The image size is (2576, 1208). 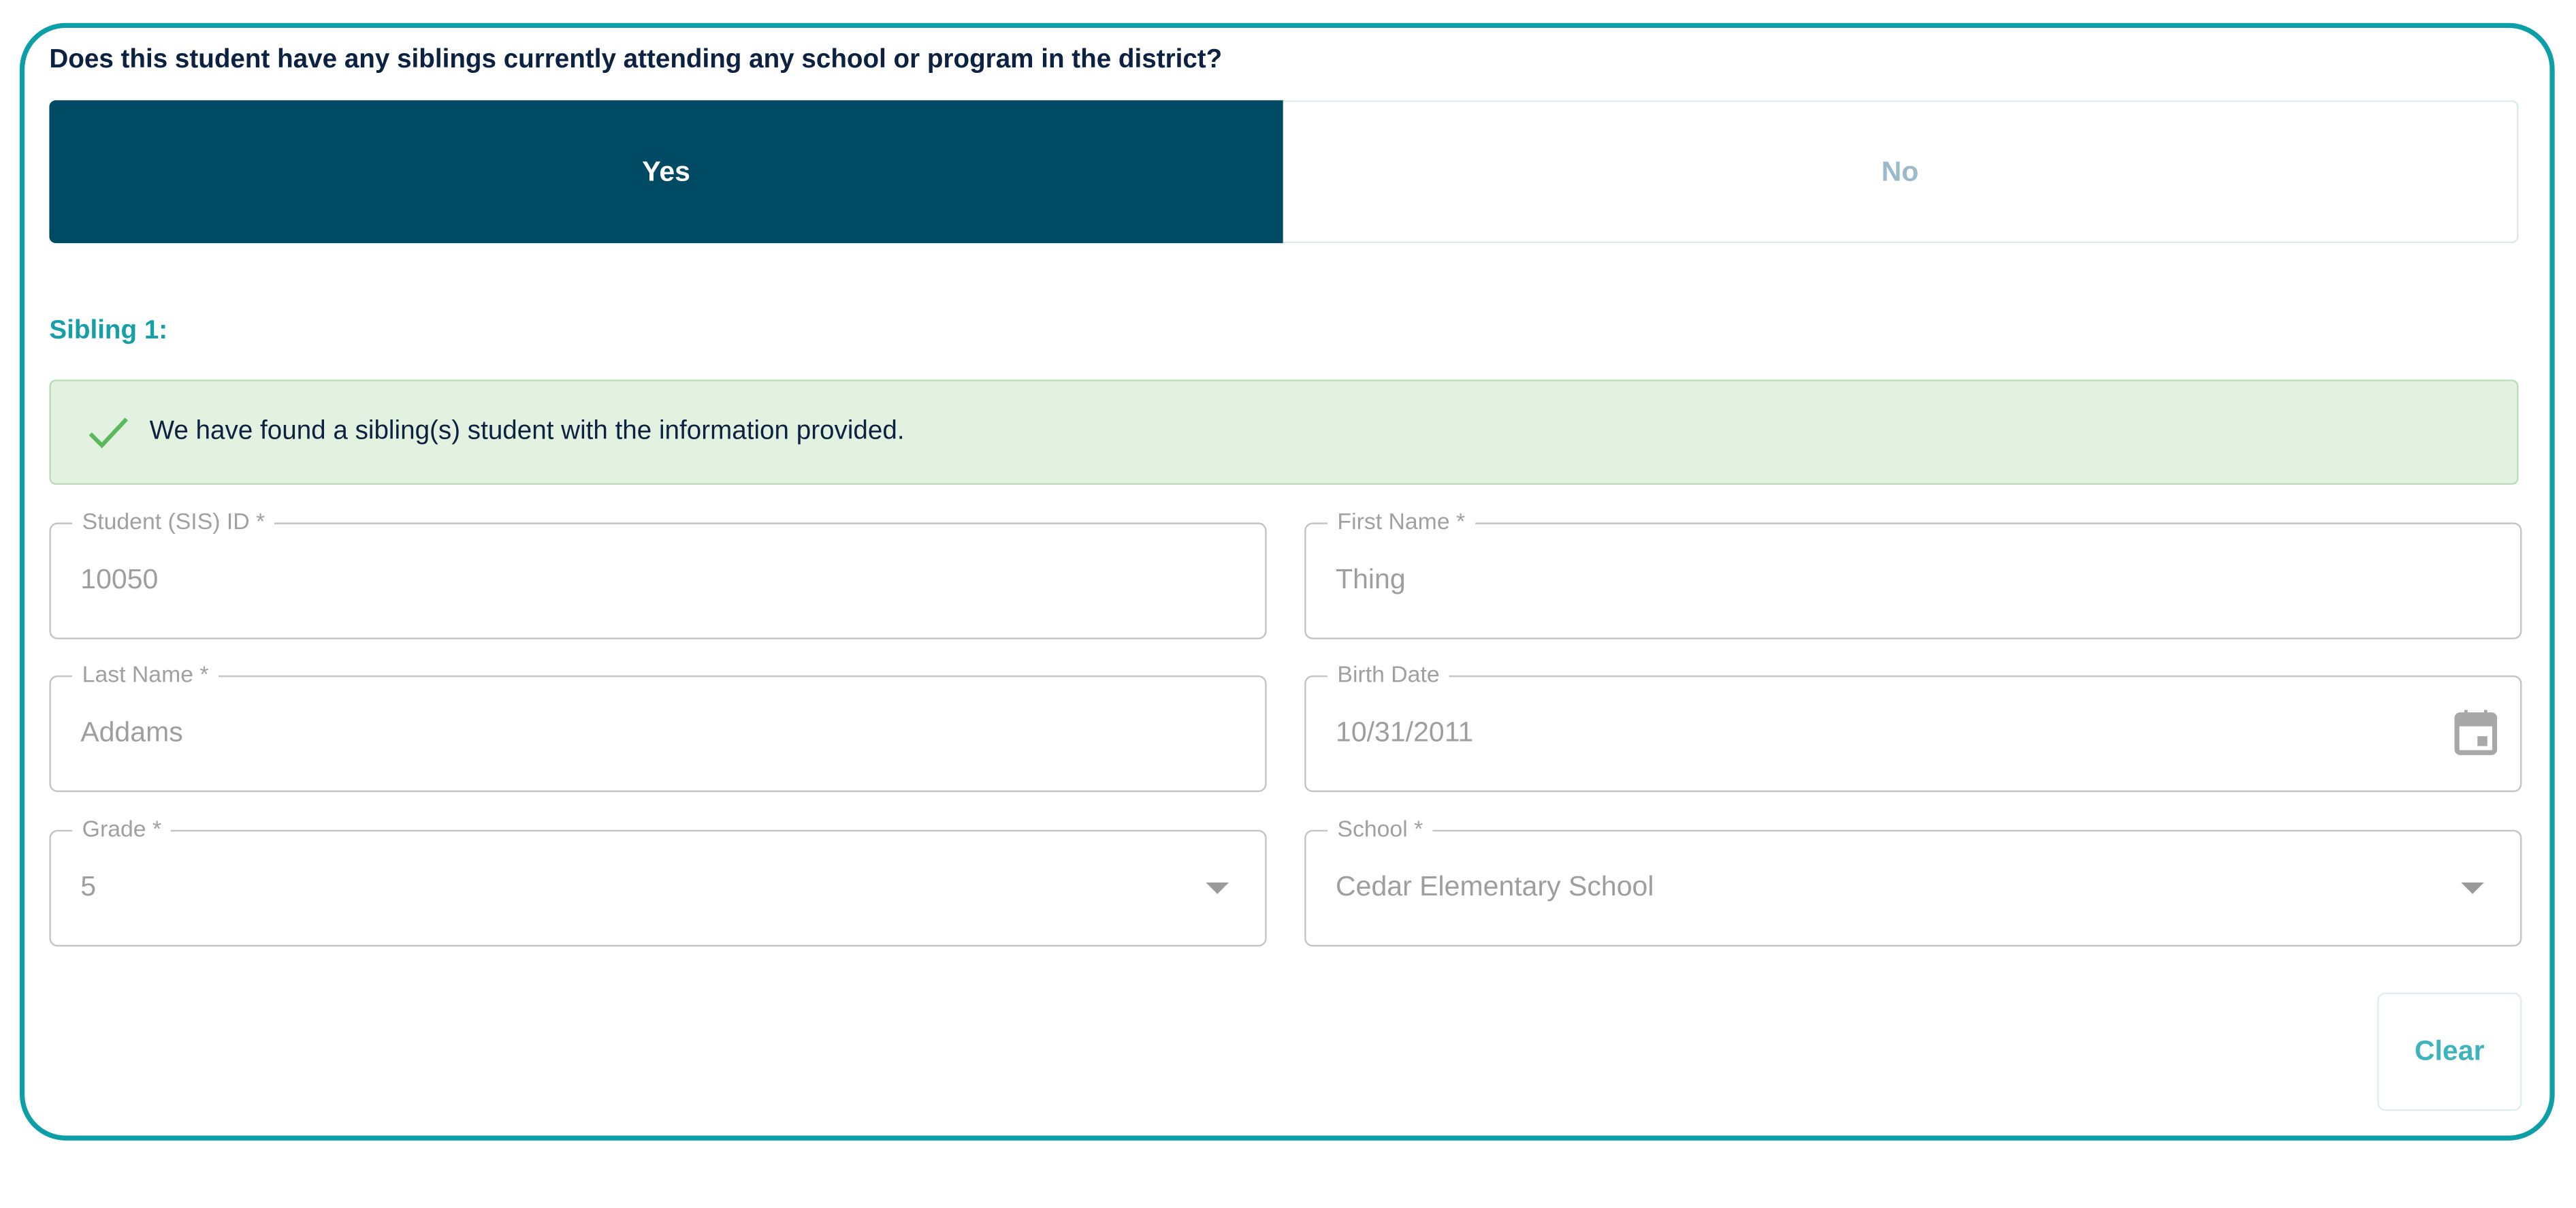 I want to click on yes-option: Yes, so click(x=666, y=172).